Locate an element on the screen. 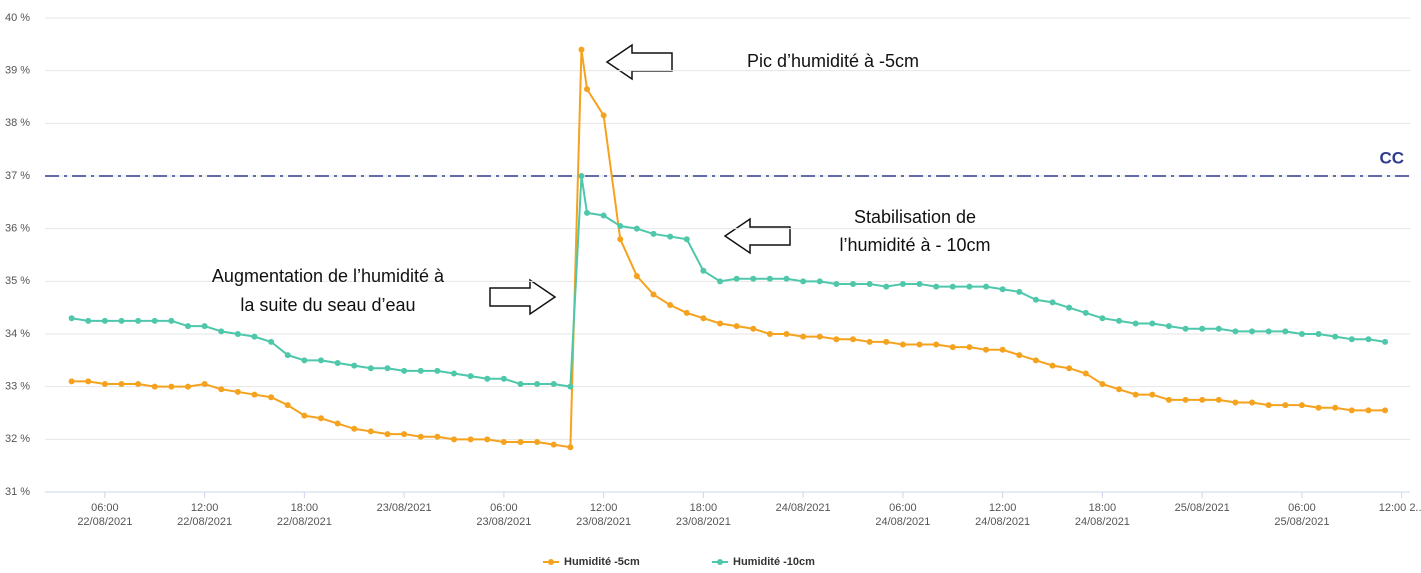 The width and height of the screenshot is (1421, 573). y-tick-label: 33 % is located at coordinates (17, 387).